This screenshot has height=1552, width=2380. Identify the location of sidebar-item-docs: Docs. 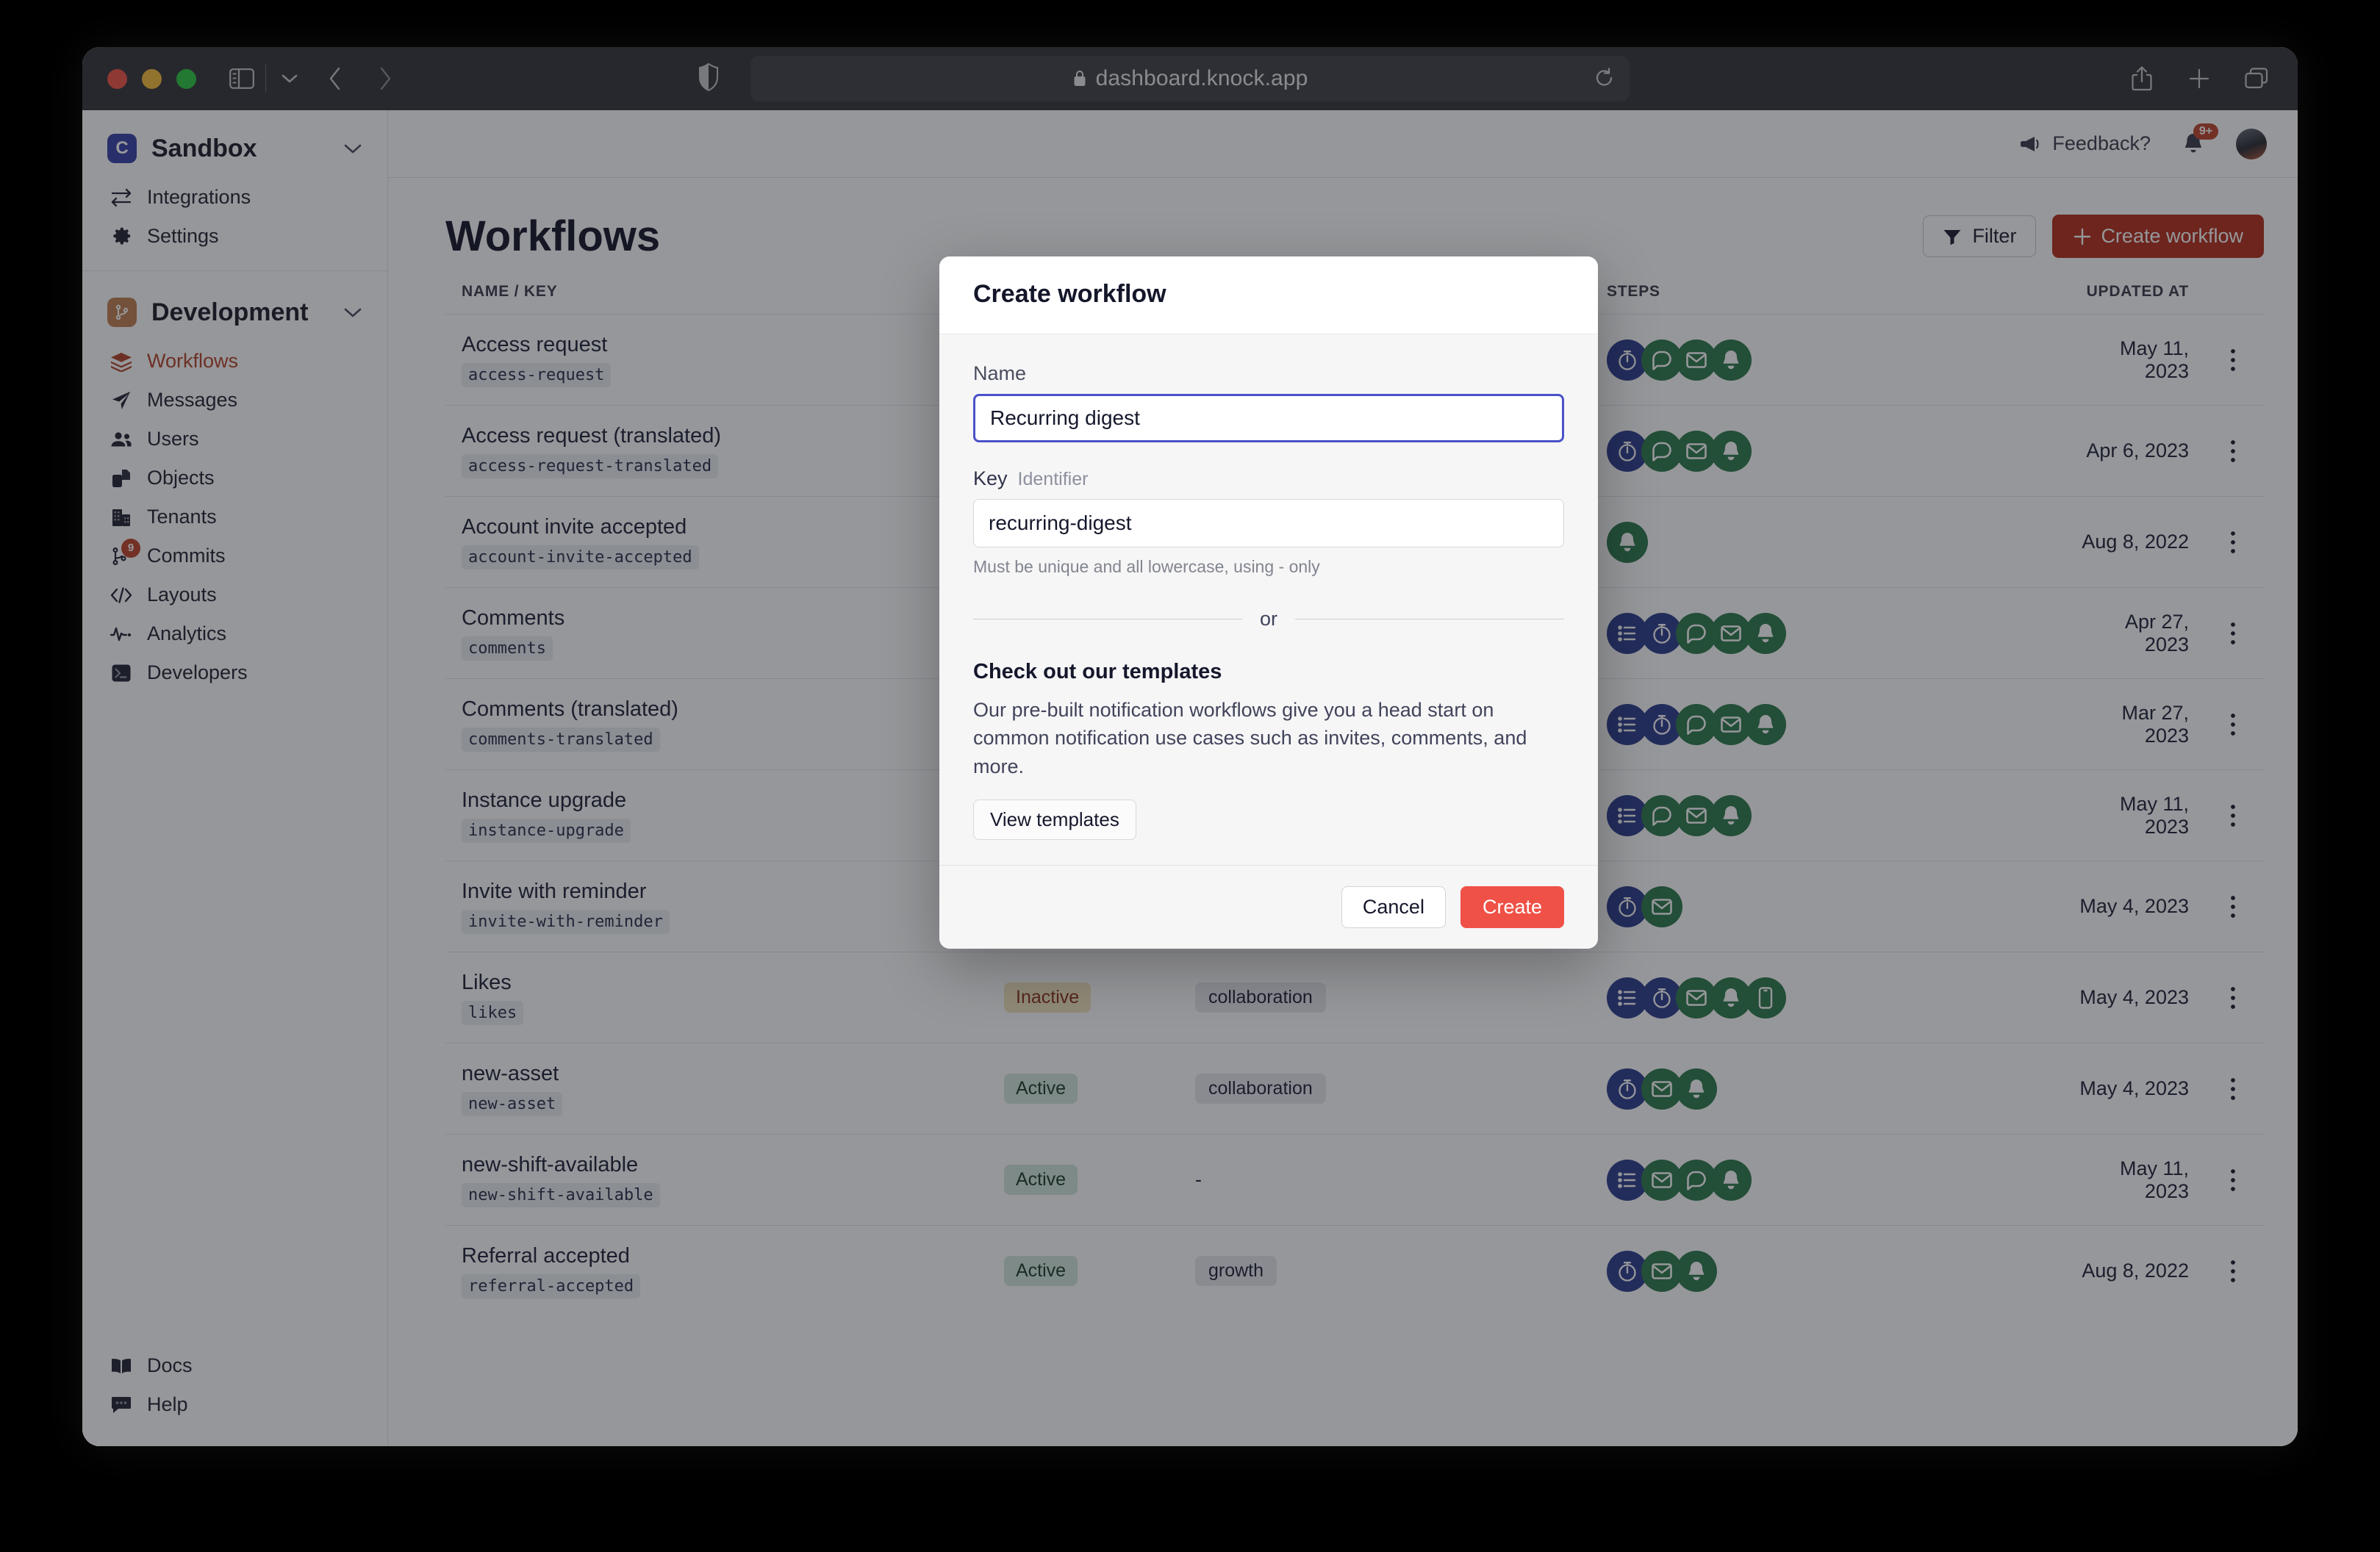
(235, 1365).